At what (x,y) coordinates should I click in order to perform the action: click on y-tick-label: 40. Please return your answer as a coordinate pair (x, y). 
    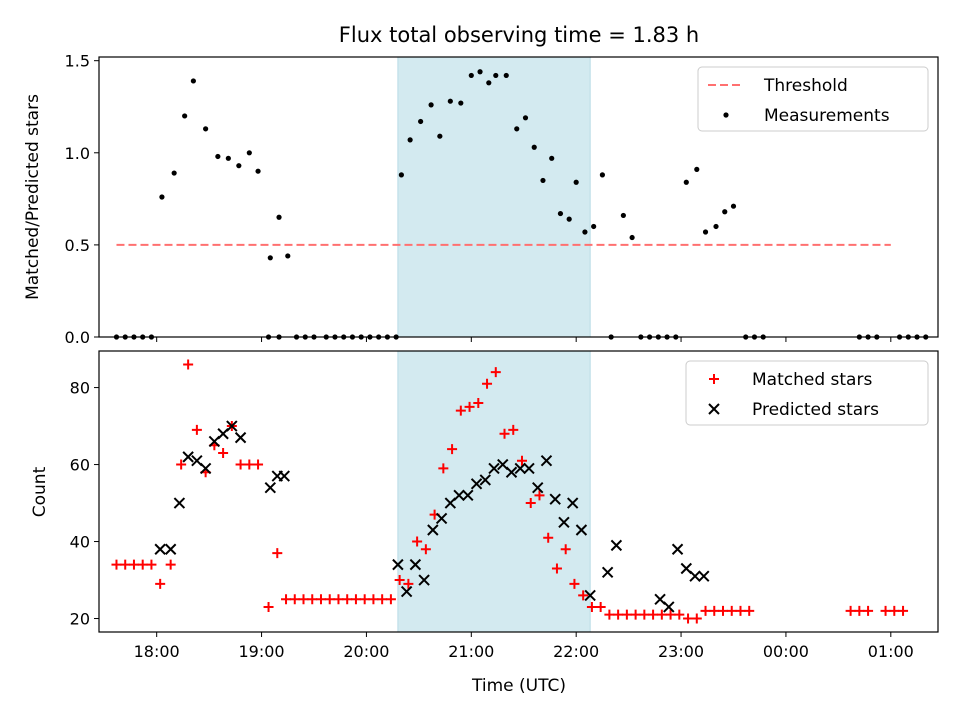
    Looking at the image, I should click on (80, 542).